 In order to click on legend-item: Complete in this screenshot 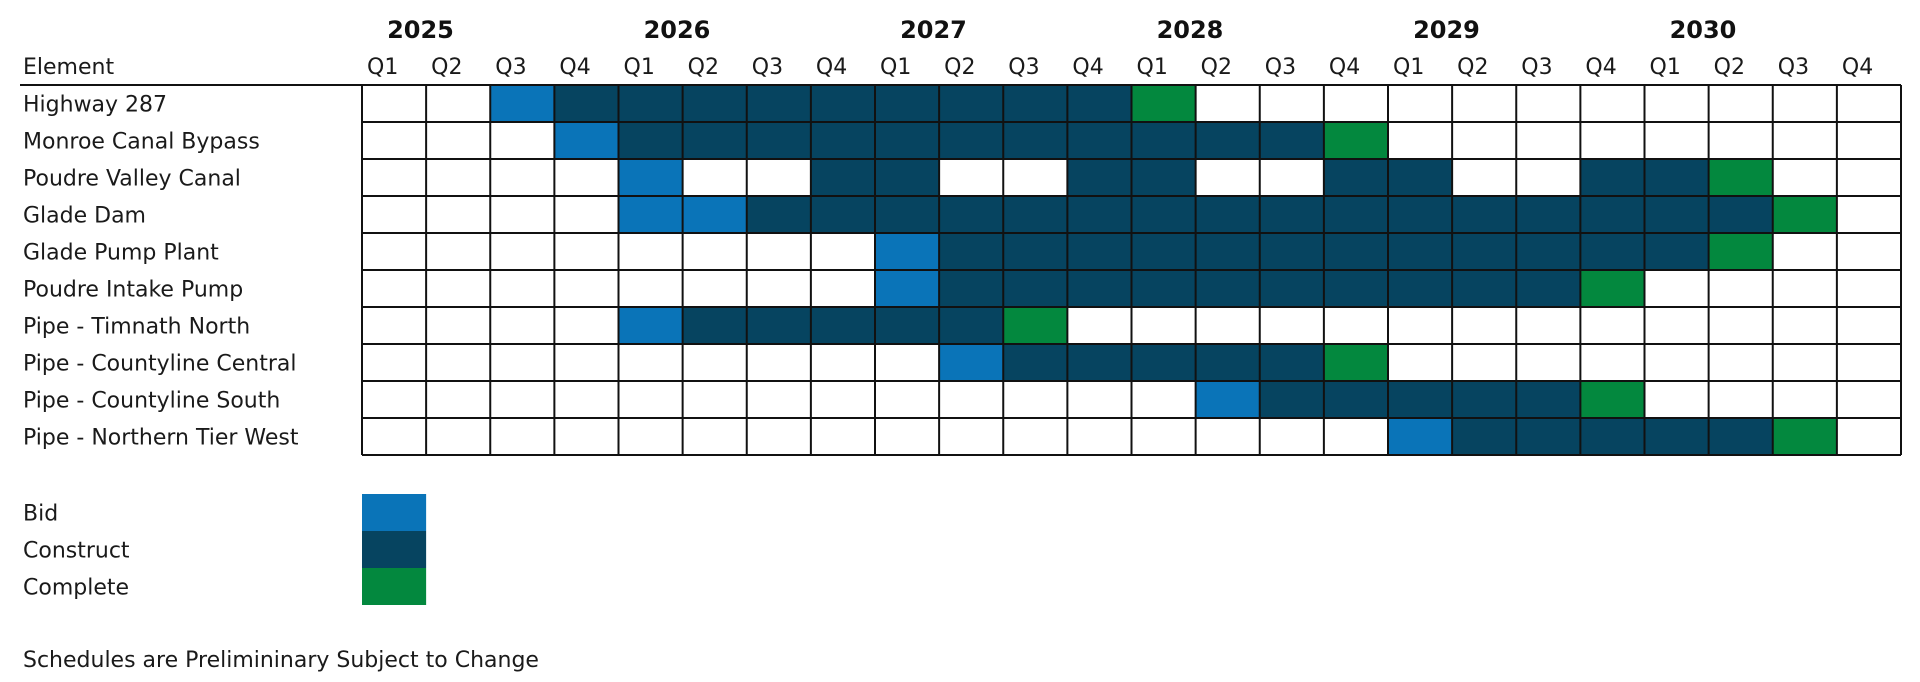, I will do `click(225, 586)`.